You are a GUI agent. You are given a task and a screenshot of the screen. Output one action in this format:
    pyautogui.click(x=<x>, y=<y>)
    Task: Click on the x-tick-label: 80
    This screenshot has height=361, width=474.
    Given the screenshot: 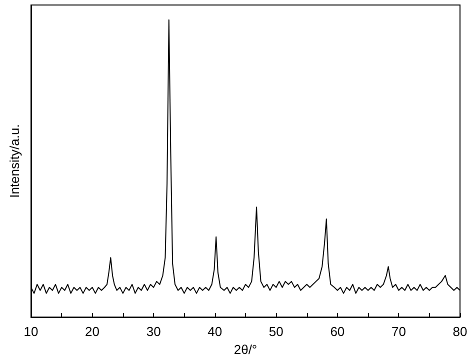 What is the action you would take?
    pyautogui.click(x=460, y=332)
    